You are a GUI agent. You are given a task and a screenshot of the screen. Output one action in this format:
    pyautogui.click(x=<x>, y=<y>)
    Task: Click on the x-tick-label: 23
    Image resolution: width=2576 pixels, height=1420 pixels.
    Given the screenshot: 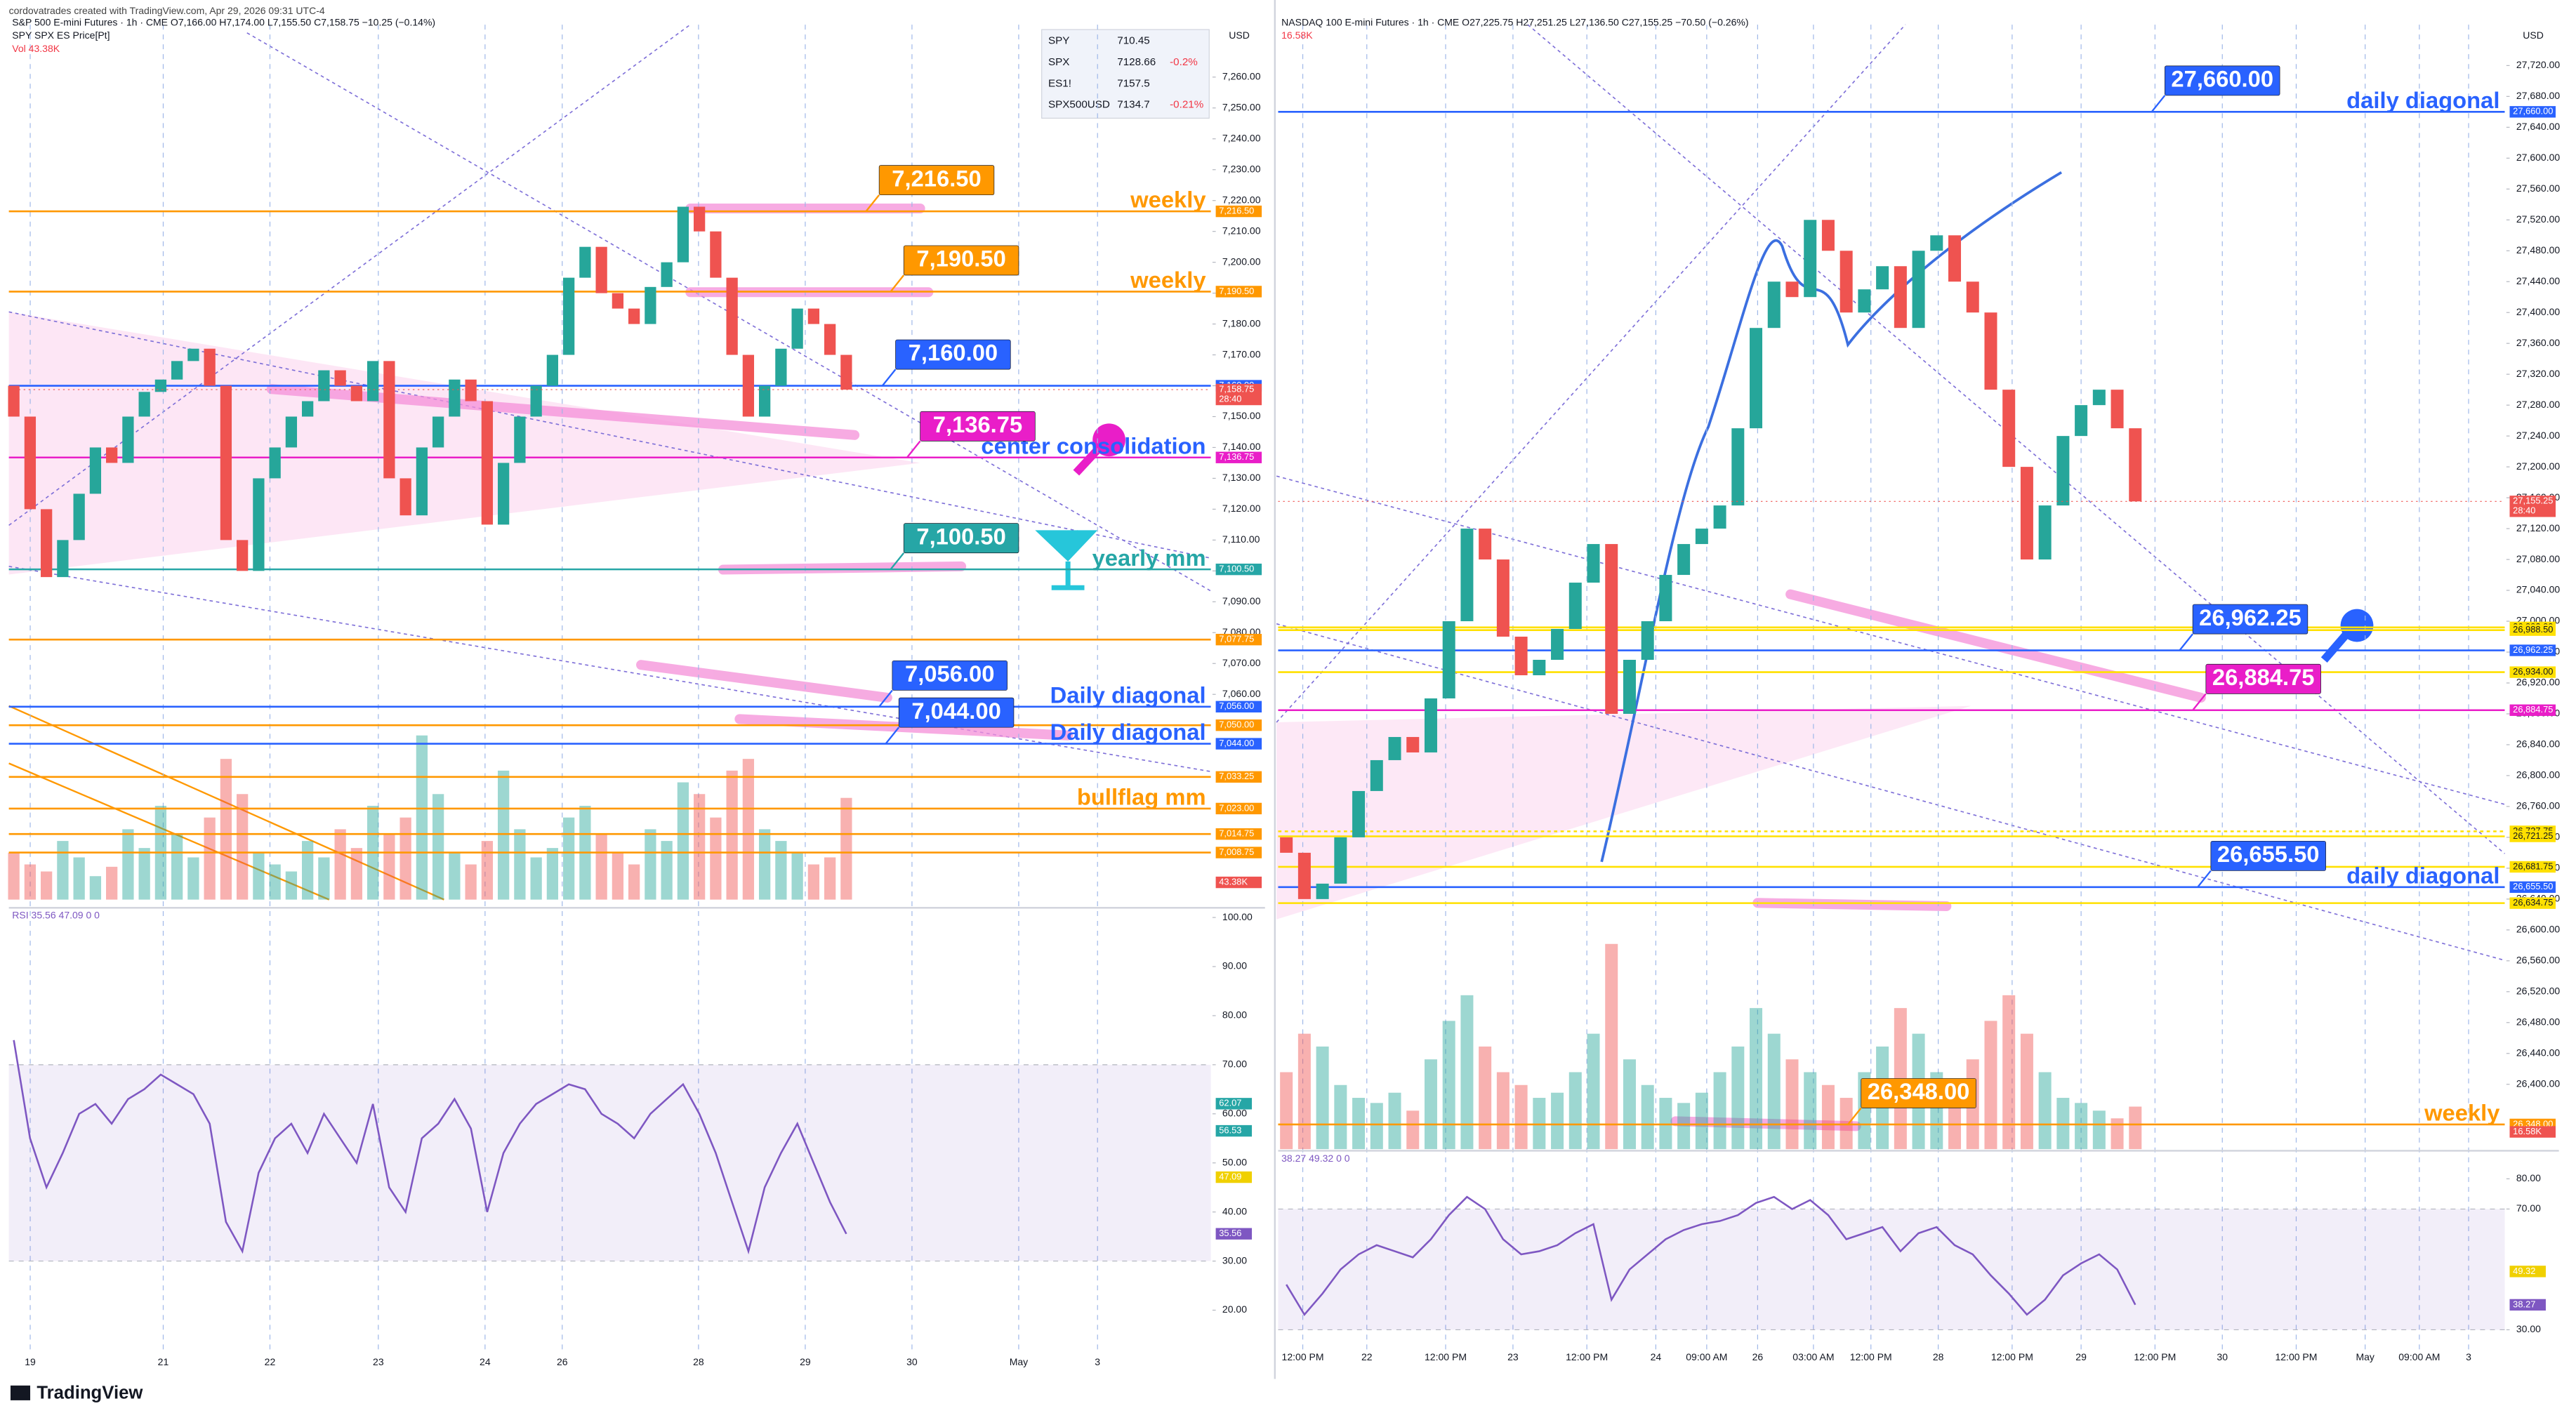 What is the action you would take?
    pyautogui.click(x=378, y=1361)
    